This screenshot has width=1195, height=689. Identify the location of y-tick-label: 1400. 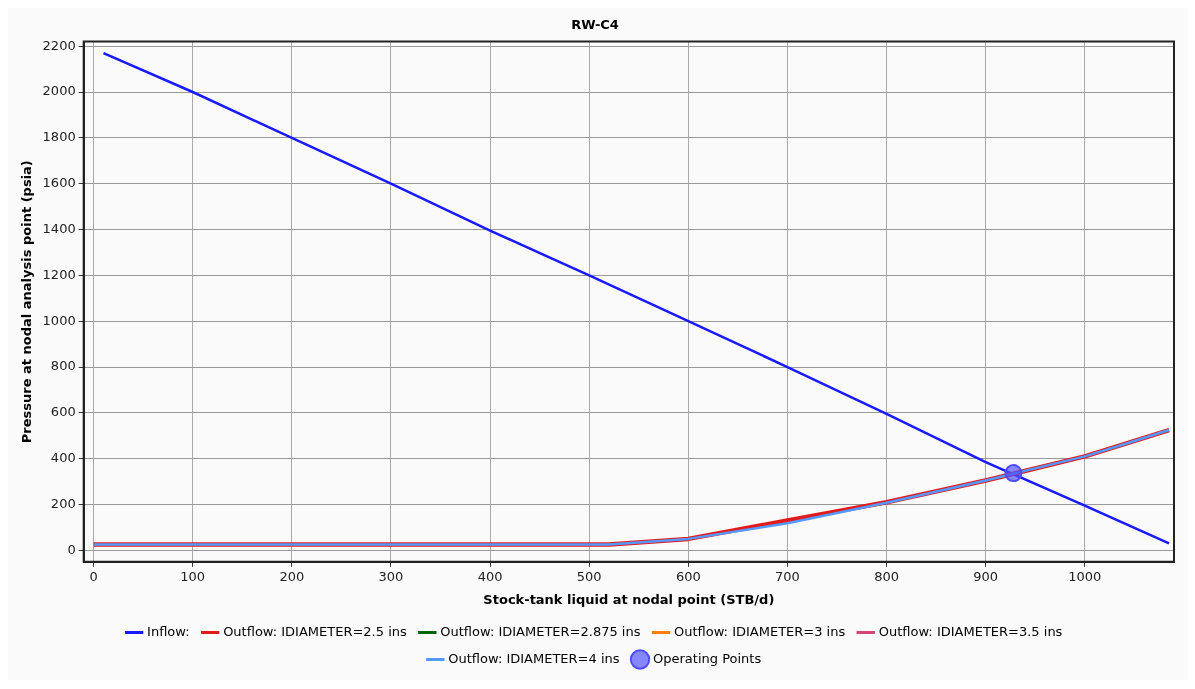
(59, 228).